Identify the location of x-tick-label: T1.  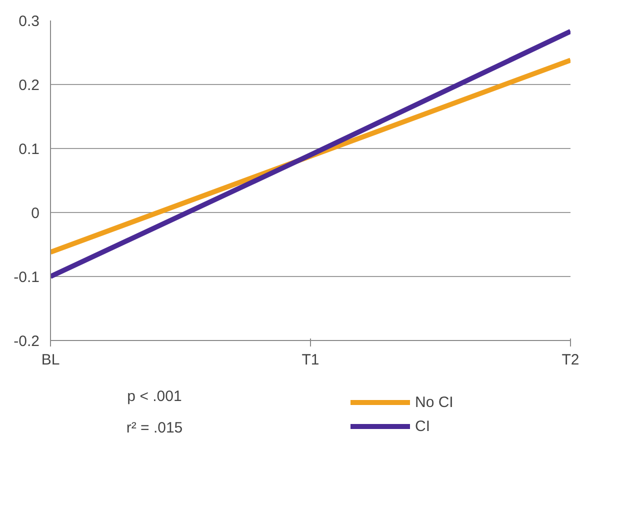
(311, 360).